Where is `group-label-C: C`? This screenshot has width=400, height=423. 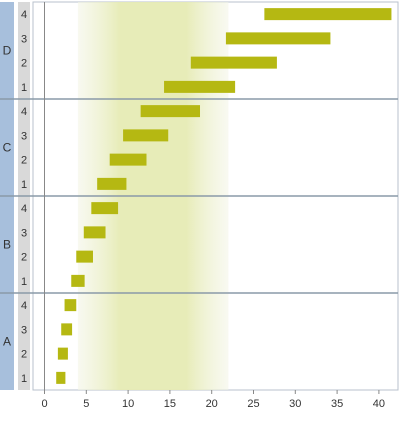
group-label-C: C is located at coordinates (7, 148).